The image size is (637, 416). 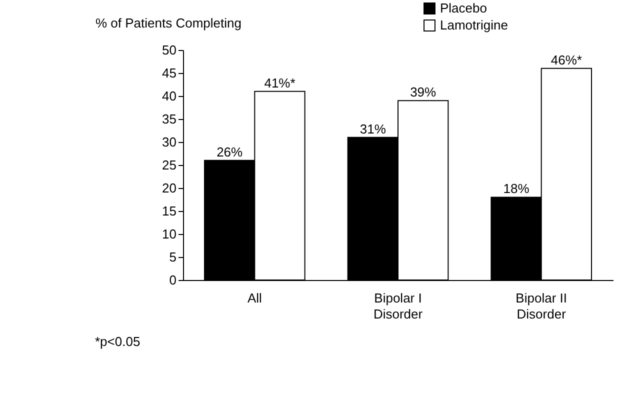 I want to click on y-tick-label: 25, so click(x=169, y=165).